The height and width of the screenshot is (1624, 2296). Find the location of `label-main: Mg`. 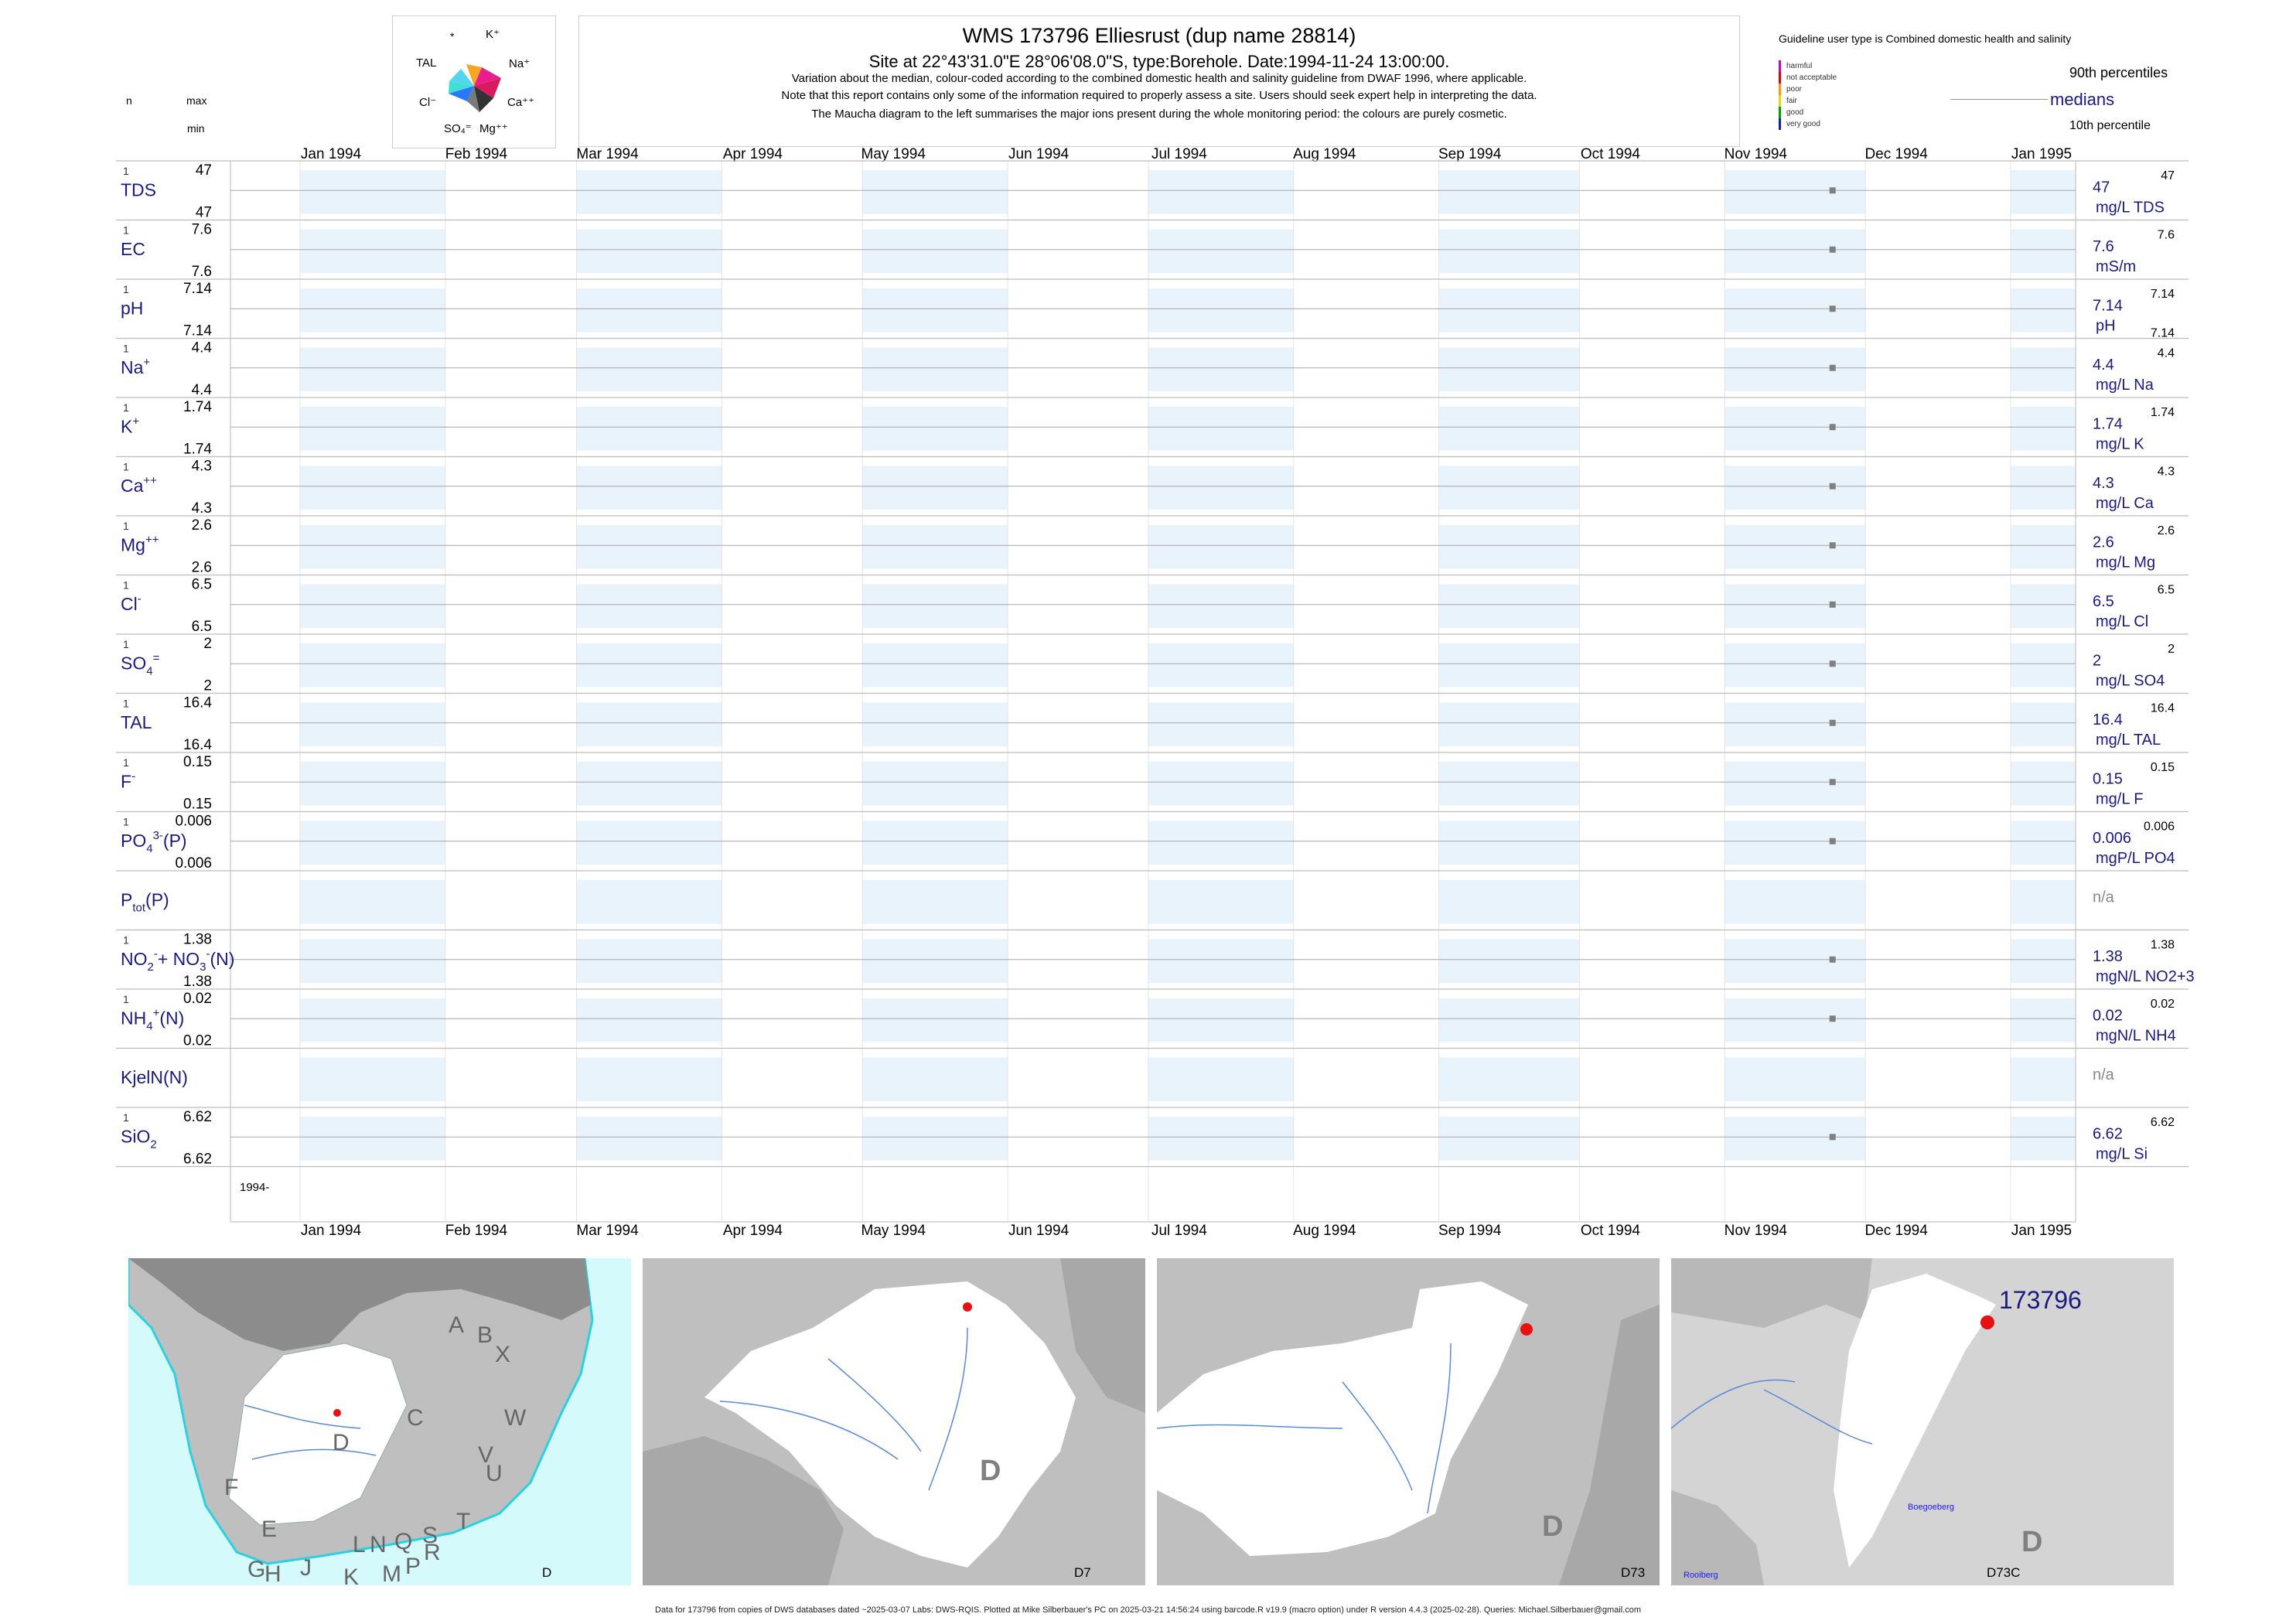

label-main: Mg is located at coordinates (133, 544).